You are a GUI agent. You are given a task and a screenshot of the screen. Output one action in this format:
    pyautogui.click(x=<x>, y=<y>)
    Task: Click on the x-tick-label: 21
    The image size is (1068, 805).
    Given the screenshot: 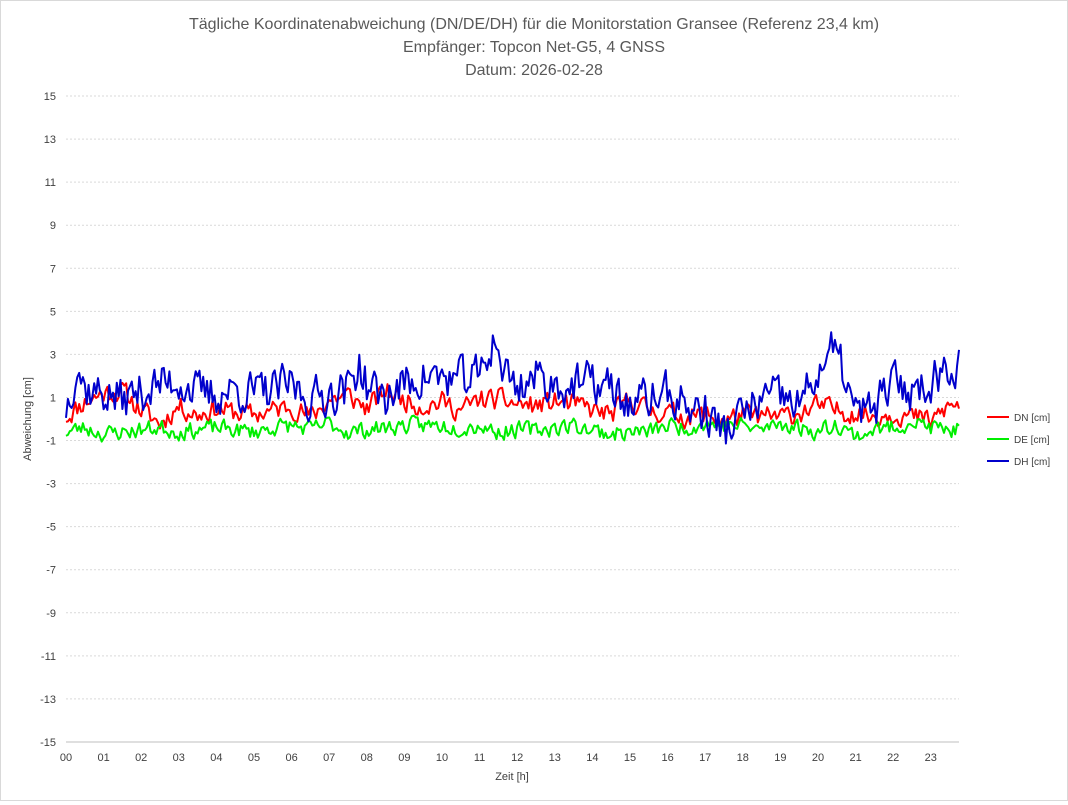 What is the action you would take?
    pyautogui.click(x=855, y=758)
    